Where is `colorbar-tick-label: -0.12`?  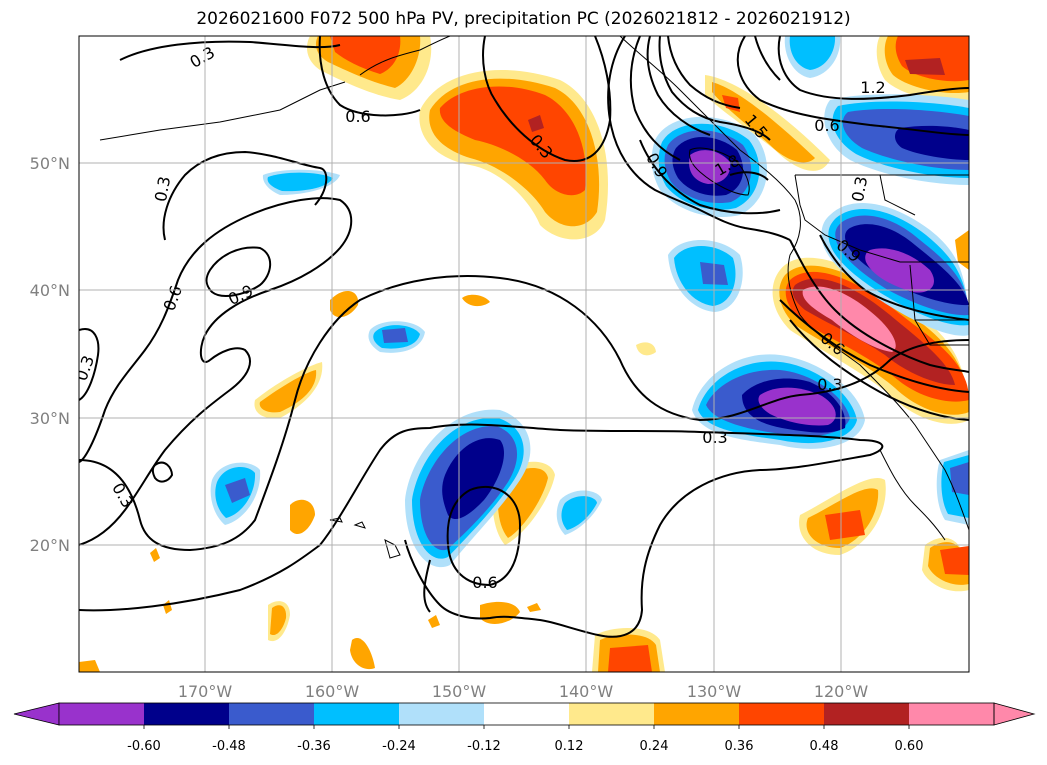
colorbar-tick-label: -0.12 is located at coordinates (484, 746).